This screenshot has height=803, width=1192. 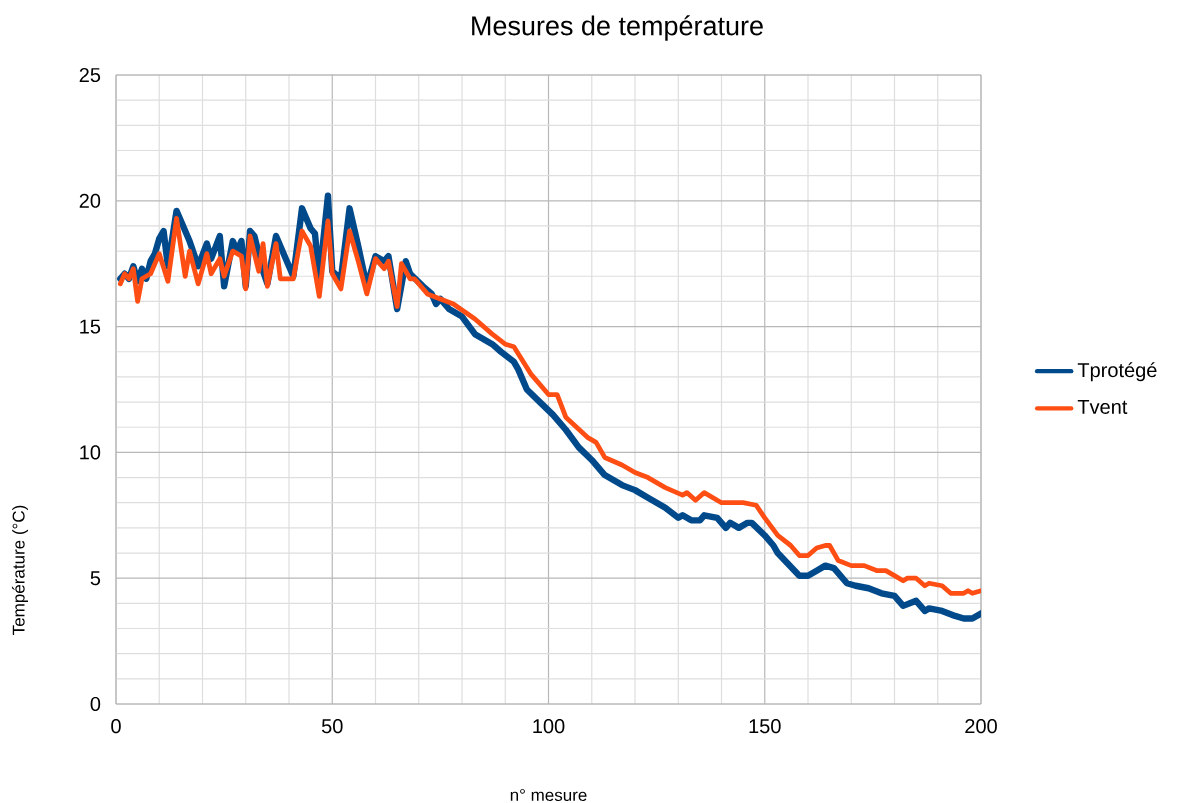 What do you see at coordinates (116, 726) in the screenshot?
I see `x-tick-label: 0` at bounding box center [116, 726].